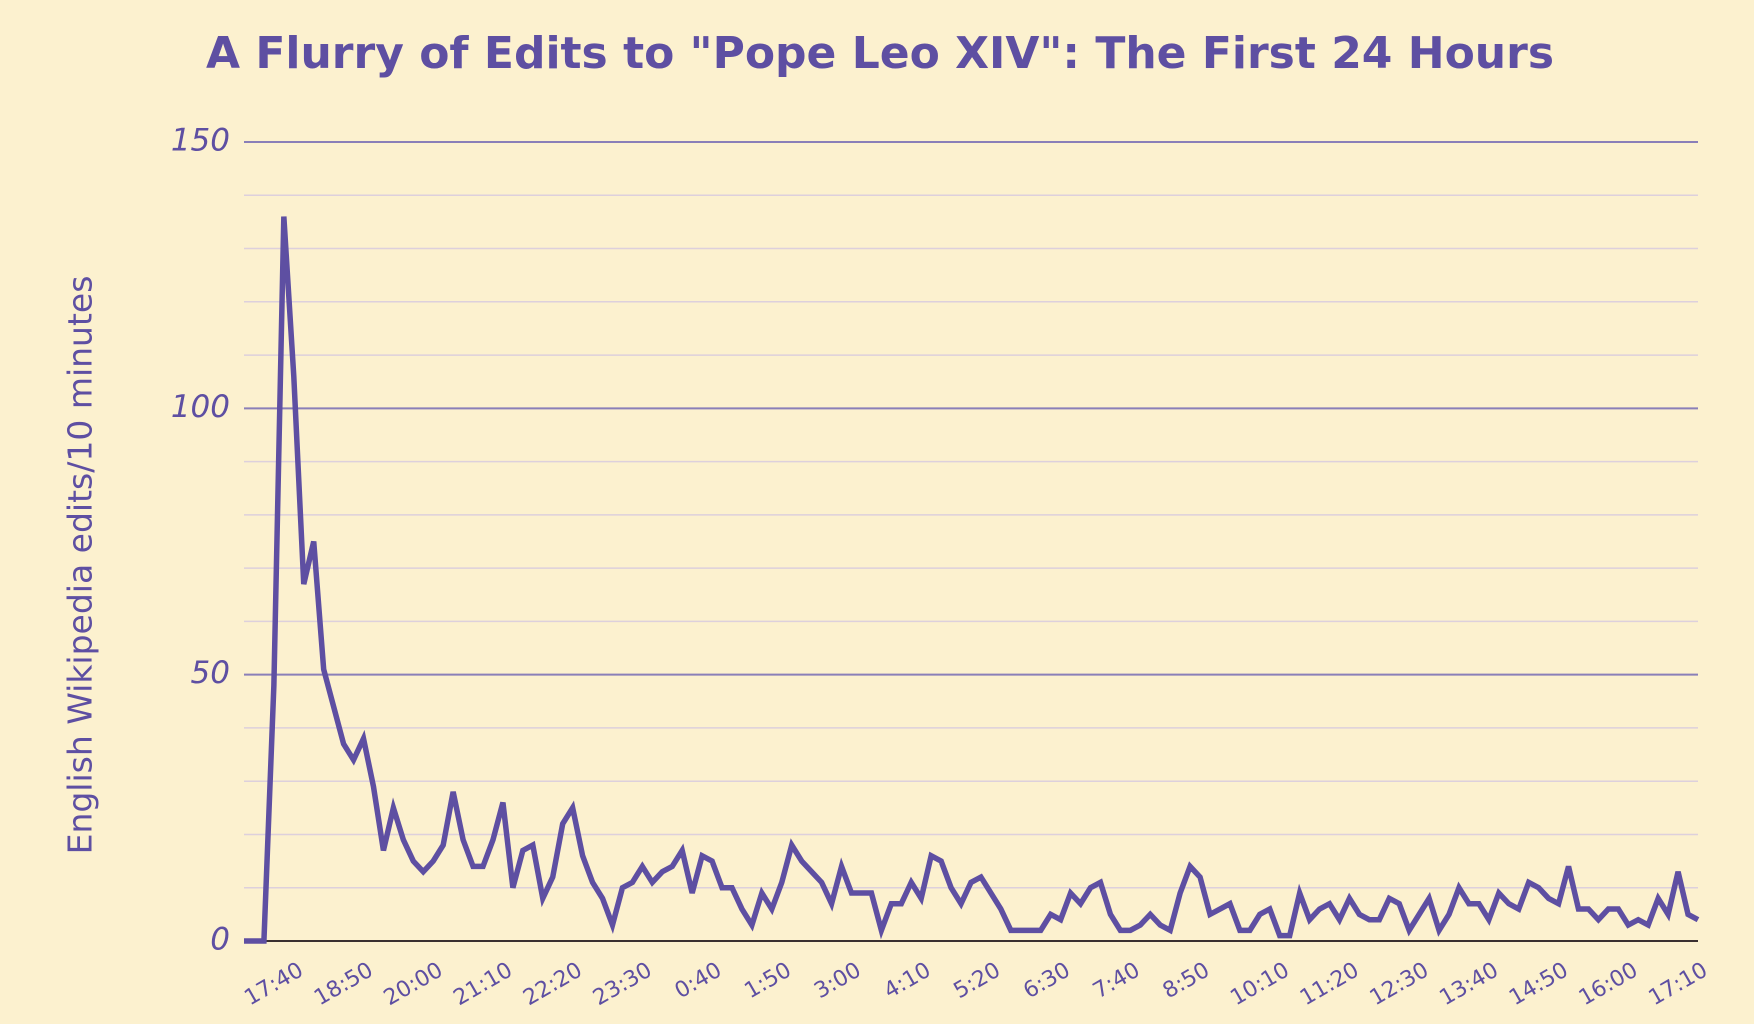 Image resolution: width=1754 pixels, height=1024 pixels. What do you see at coordinates (767, 981) in the screenshot?
I see `x-tick-label: 1:50` at bounding box center [767, 981].